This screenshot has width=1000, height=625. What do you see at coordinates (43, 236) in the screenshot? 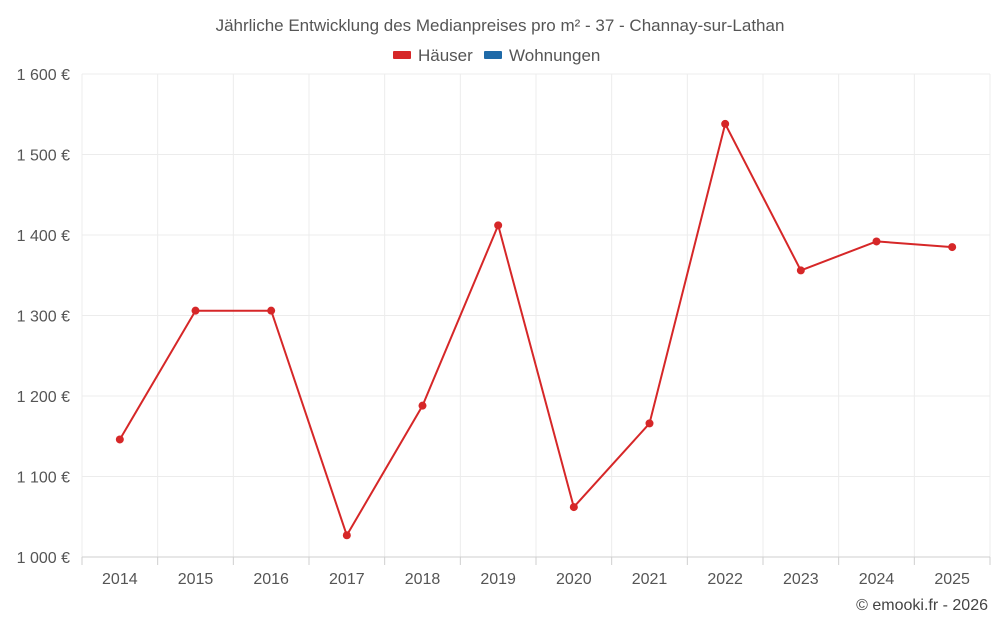
I see `y-tick-label: 1 400 €` at bounding box center [43, 236].